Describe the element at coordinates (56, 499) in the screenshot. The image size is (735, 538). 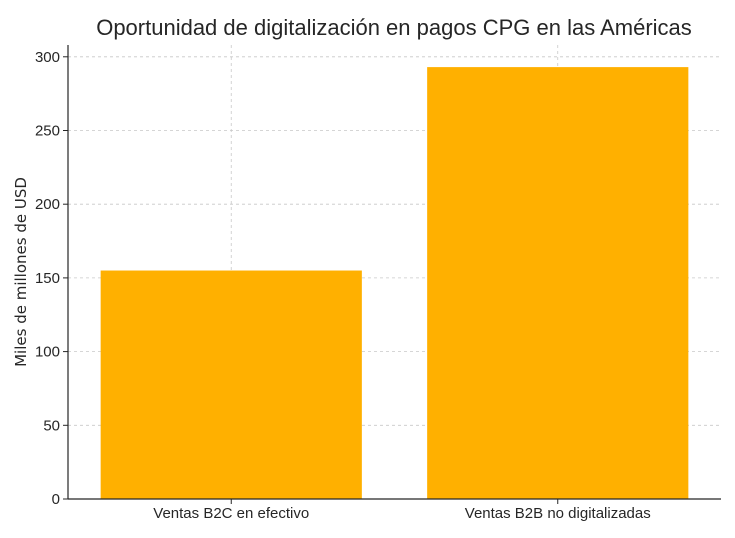
I see `y-tick-label-0: 0` at that location.